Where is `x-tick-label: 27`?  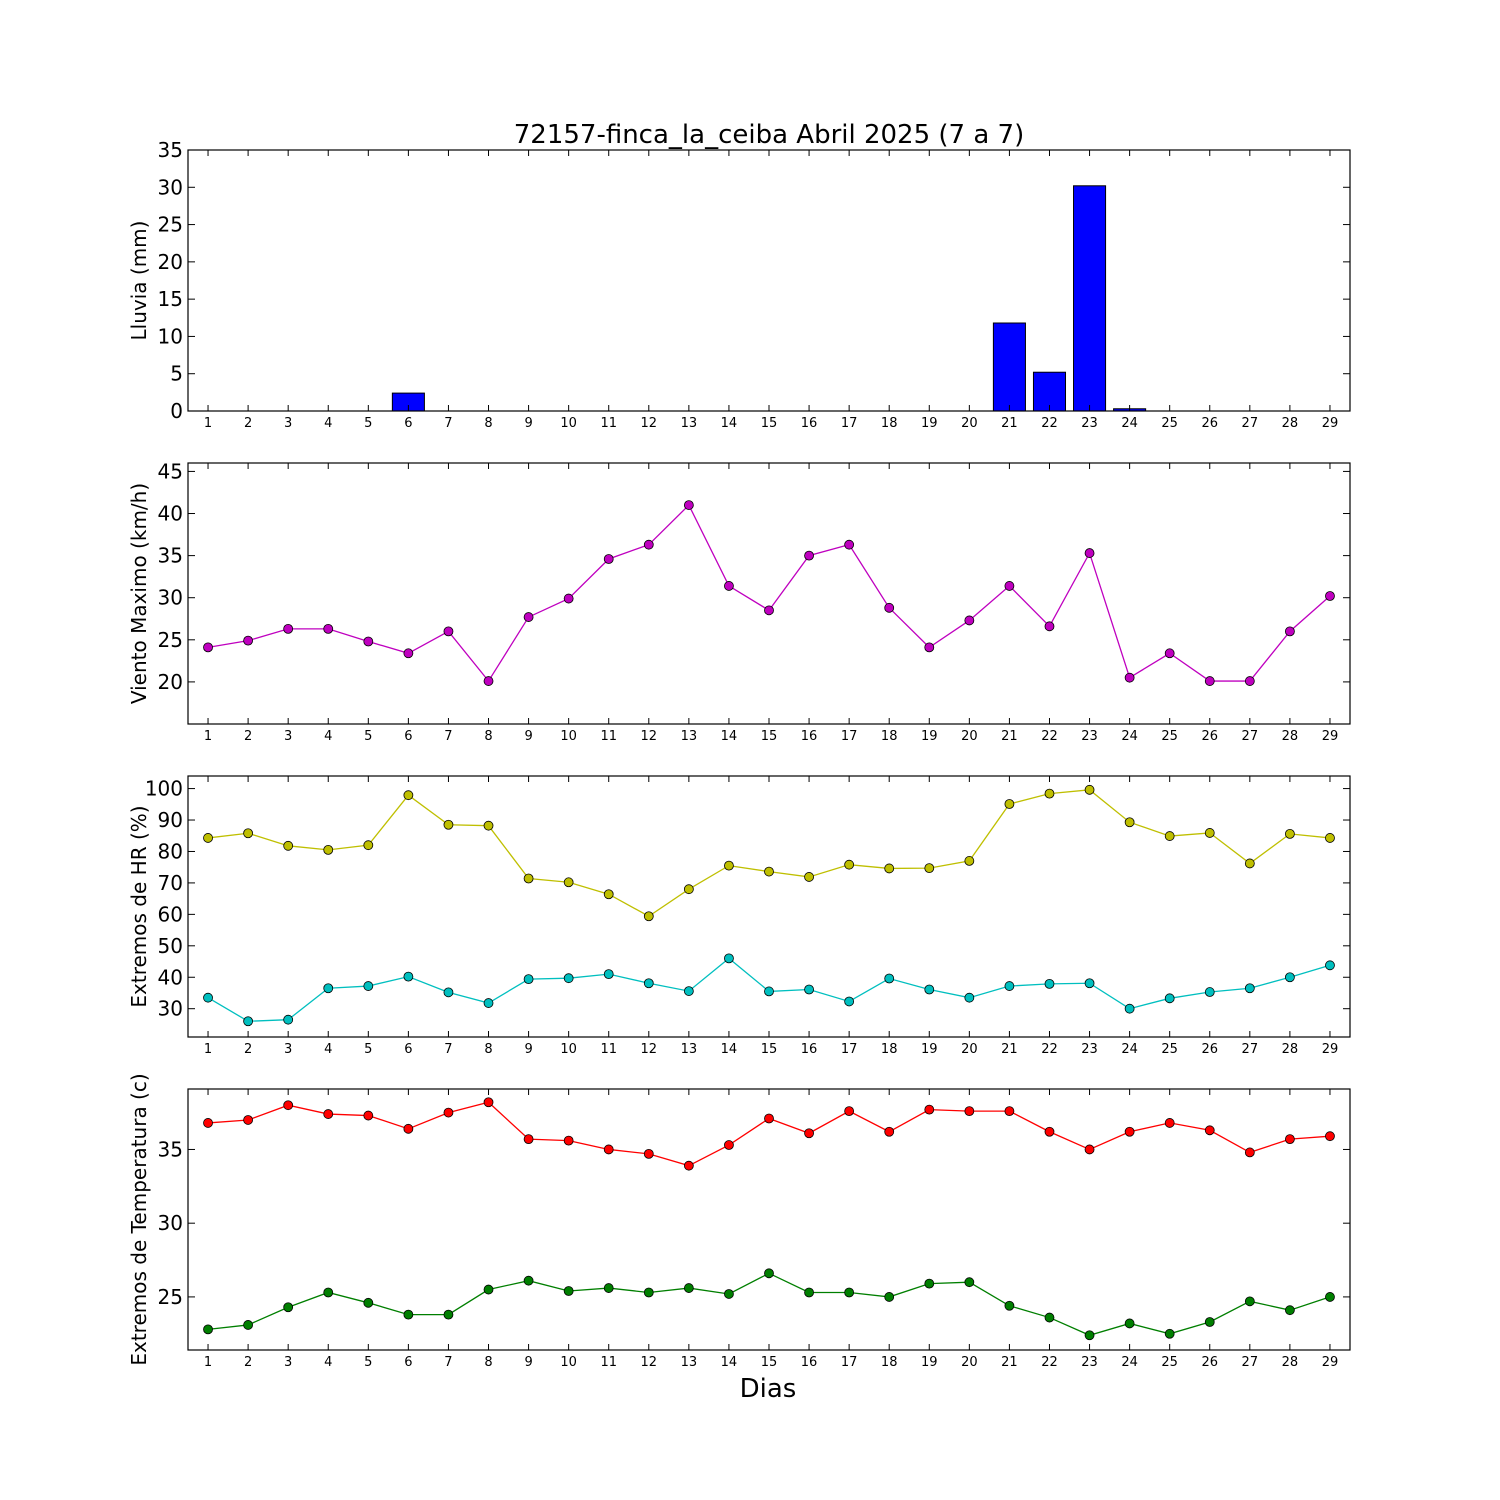
x-tick-label: 27 is located at coordinates (1250, 736).